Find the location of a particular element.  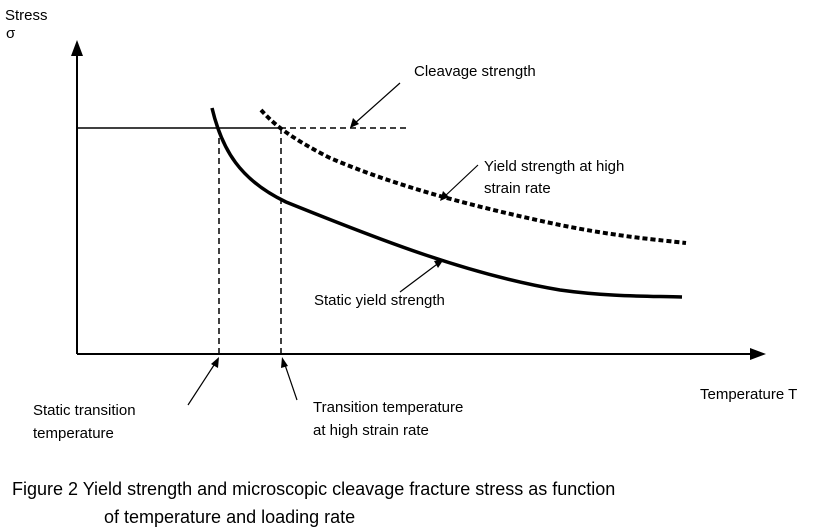

high-rate-yield-label-line2: strain rate is located at coordinates (517, 188).